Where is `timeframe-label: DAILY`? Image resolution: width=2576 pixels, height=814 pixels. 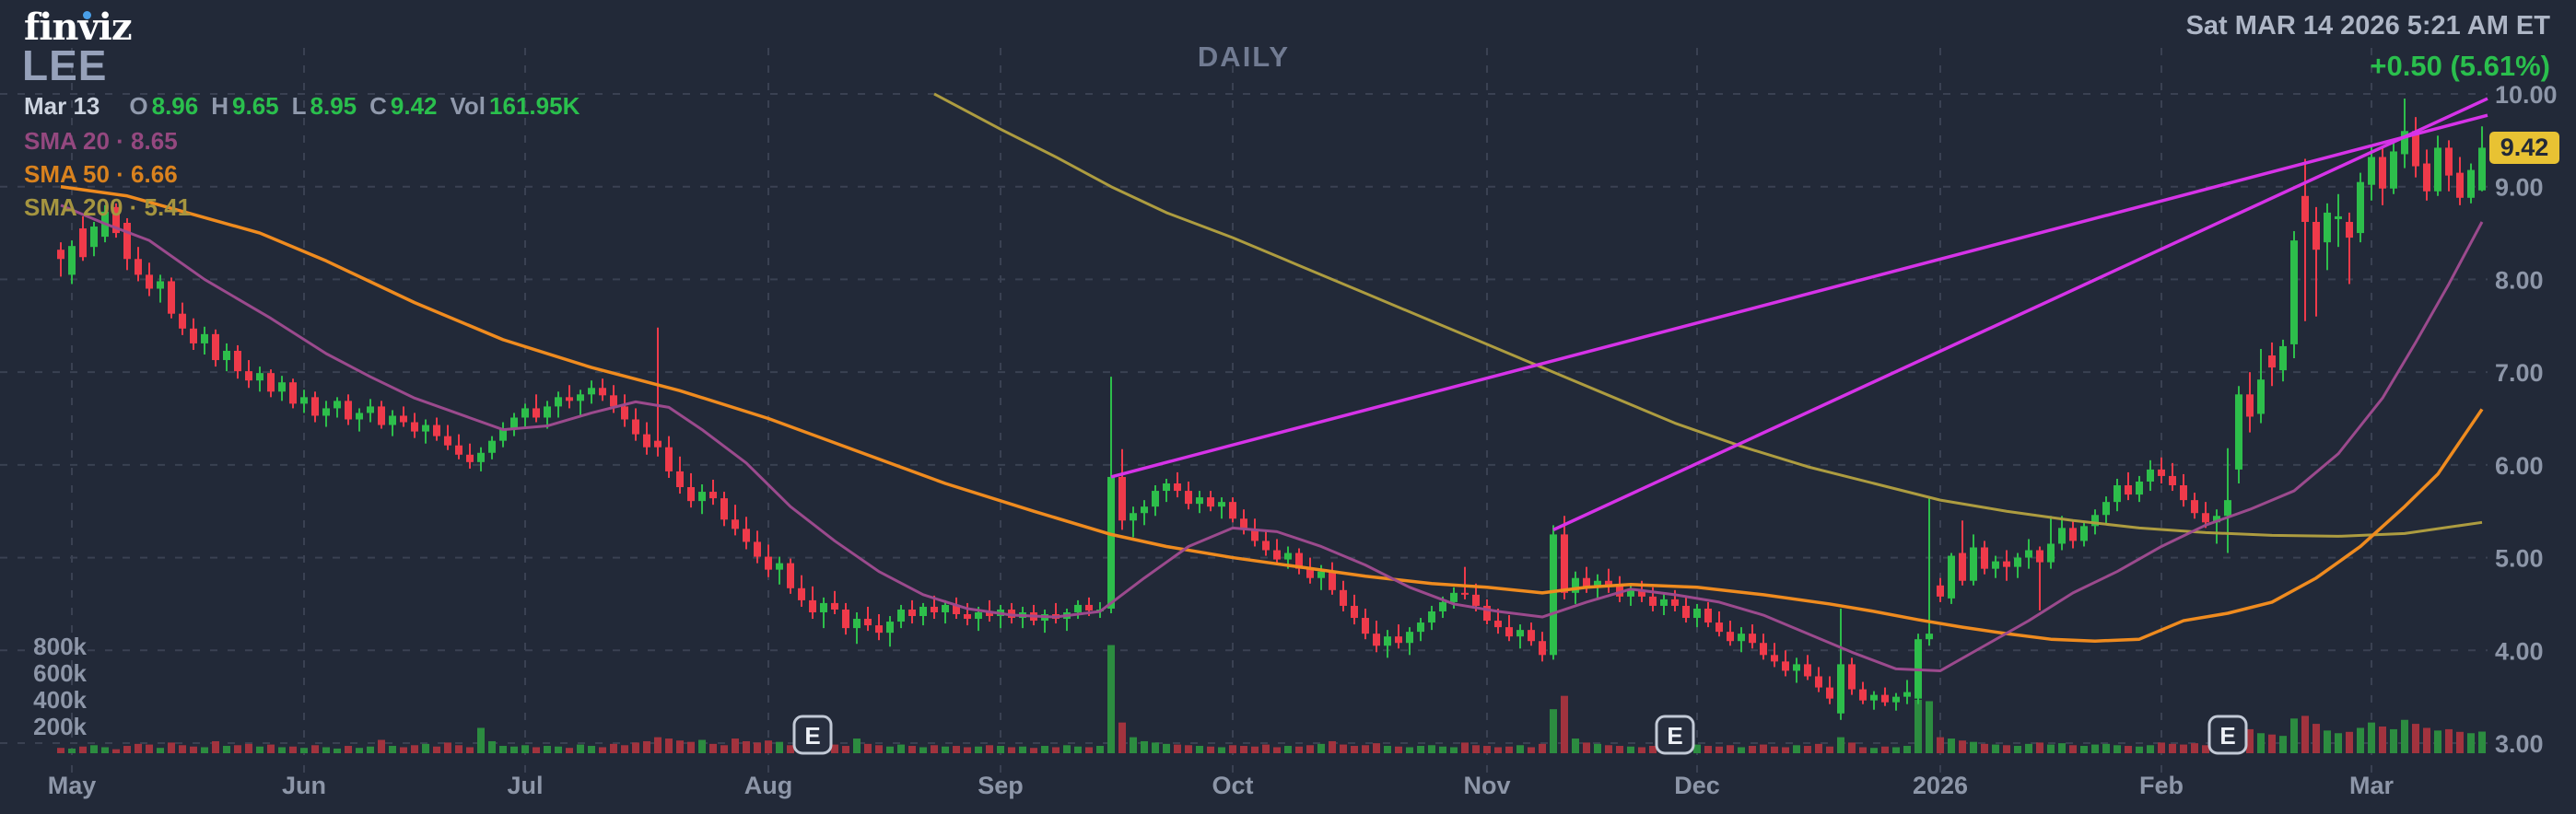
timeframe-label: DAILY is located at coordinates (1244, 57).